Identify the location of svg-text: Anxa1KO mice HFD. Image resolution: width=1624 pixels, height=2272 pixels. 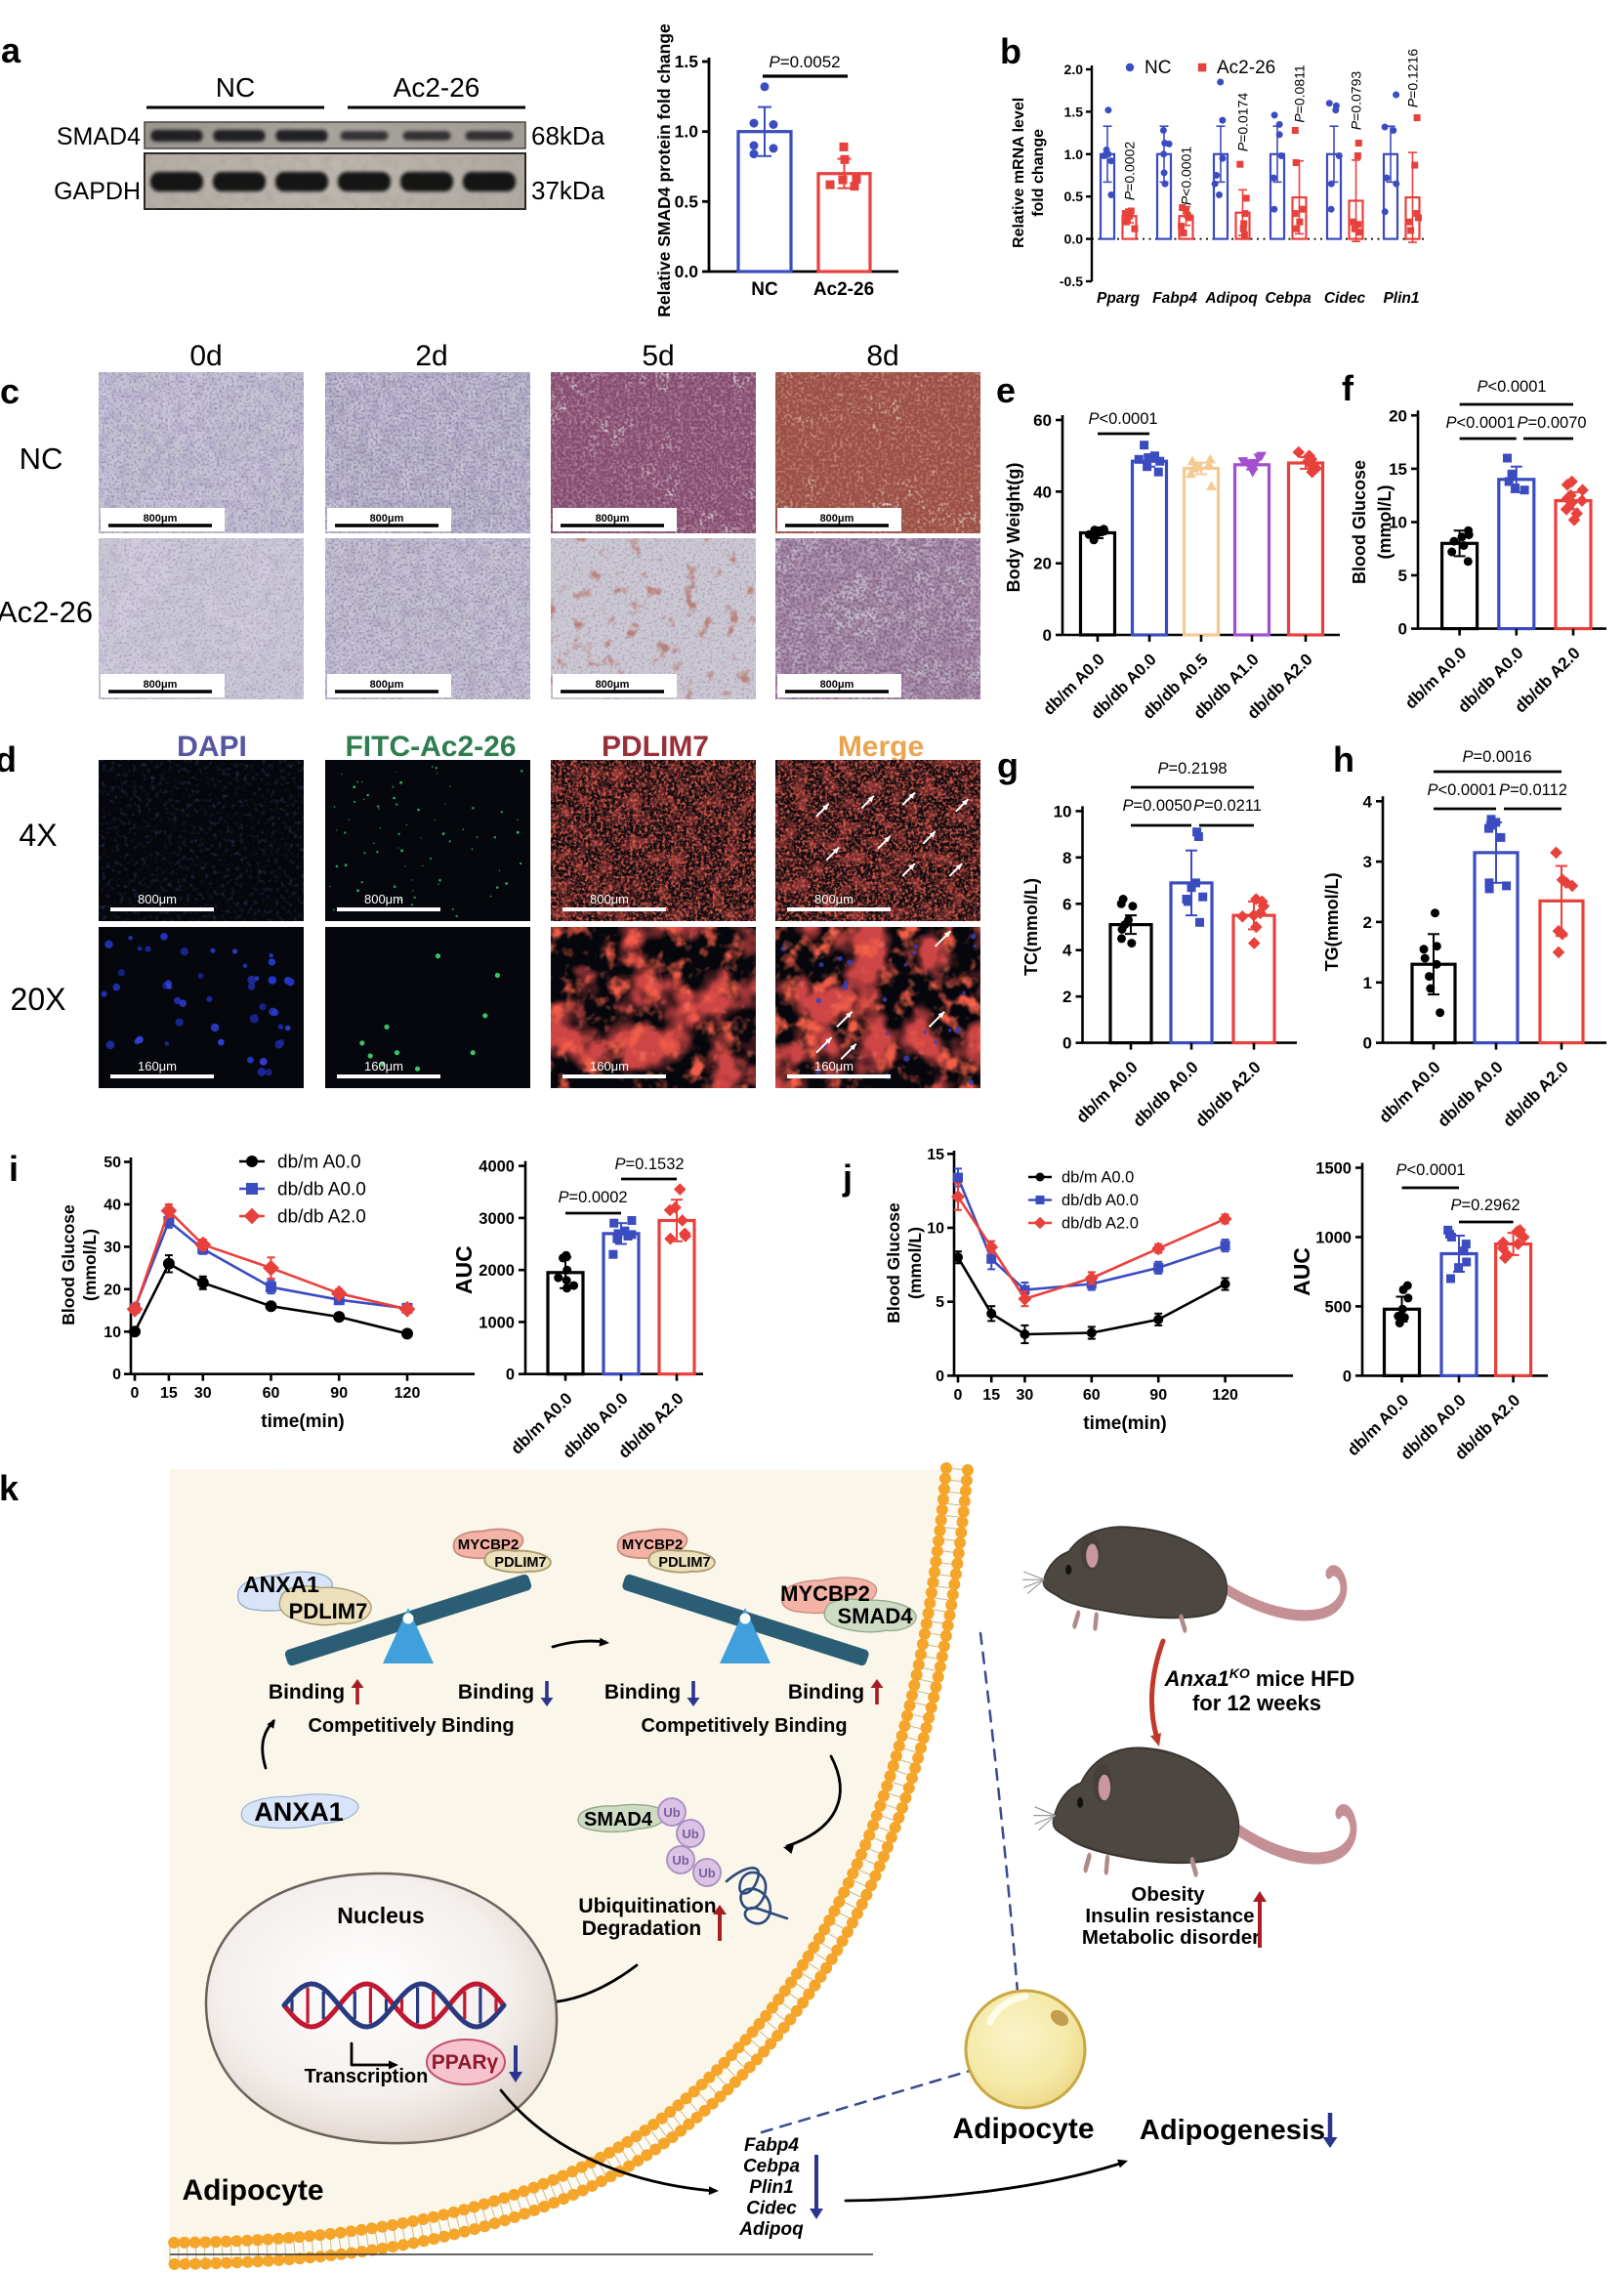
(1260, 1678).